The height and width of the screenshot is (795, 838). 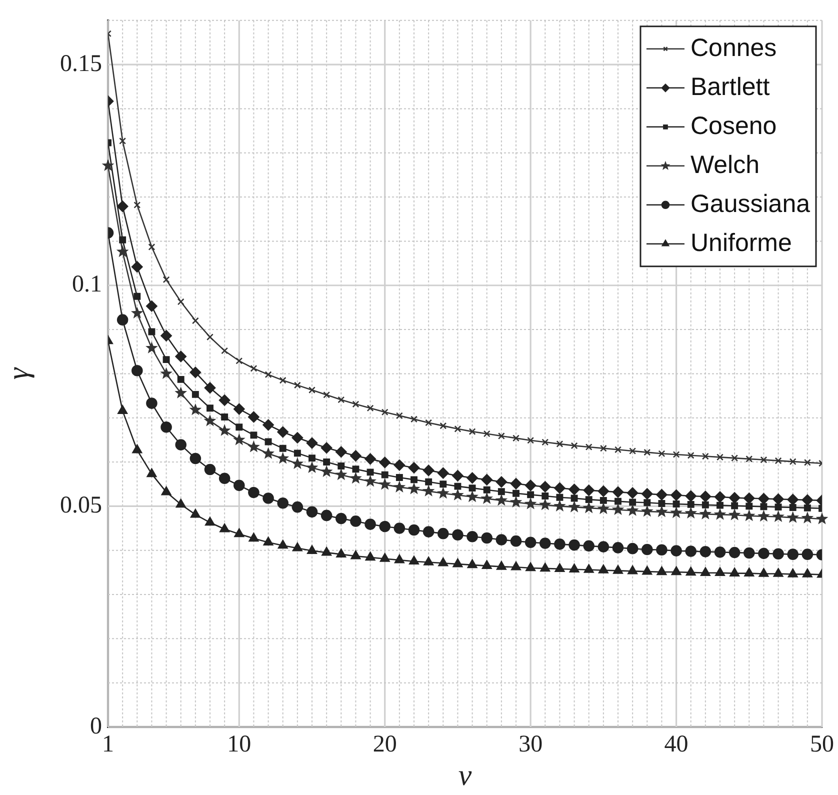 I want to click on y-tick-label: 0.05, so click(x=81, y=505).